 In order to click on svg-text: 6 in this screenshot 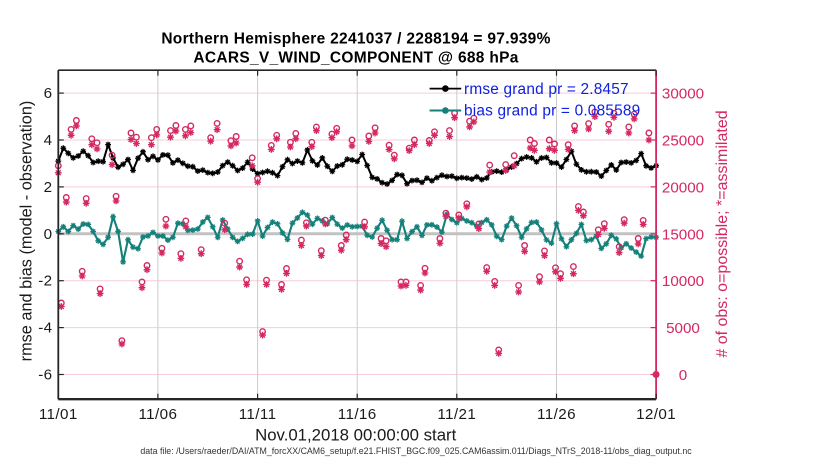, I will do `click(48, 93)`.